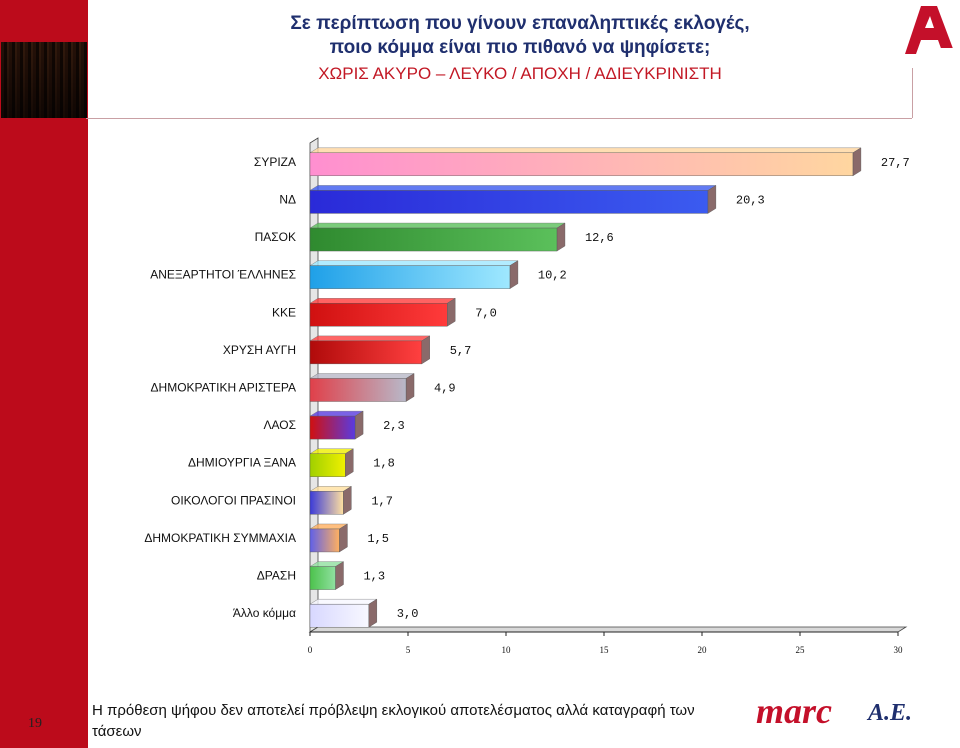  What do you see at coordinates (287, 199) in the screenshot?
I see `category-label: ΝΔ` at bounding box center [287, 199].